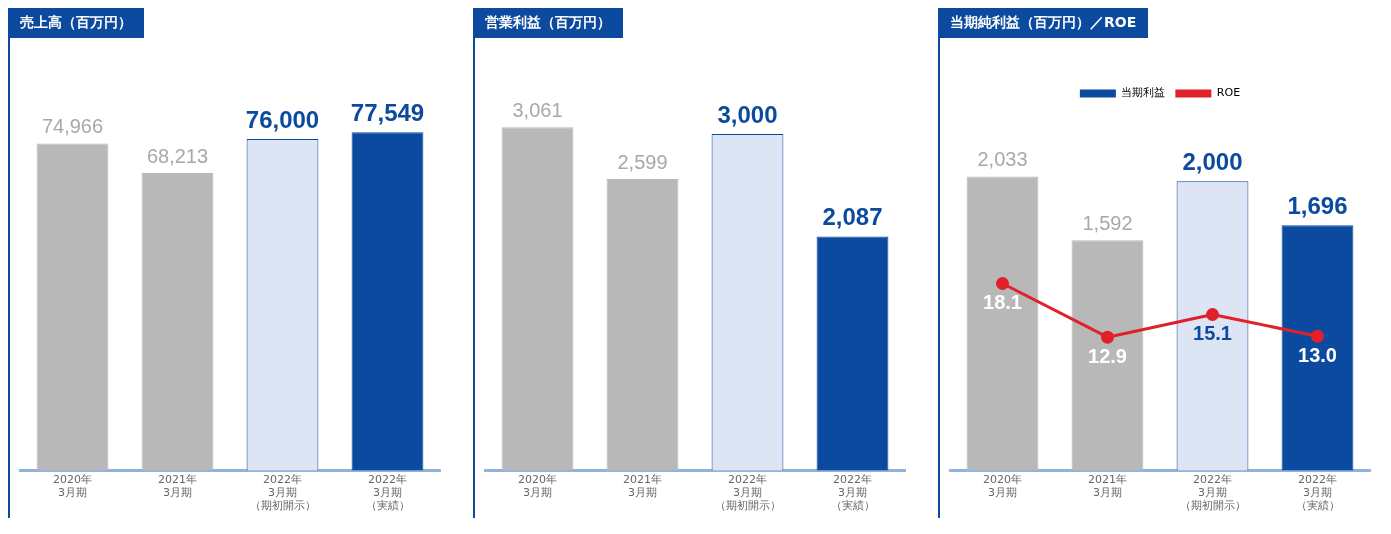 The width and height of the screenshot is (1391, 534). I want to click on data-label: 2,033, so click(1002, 159).